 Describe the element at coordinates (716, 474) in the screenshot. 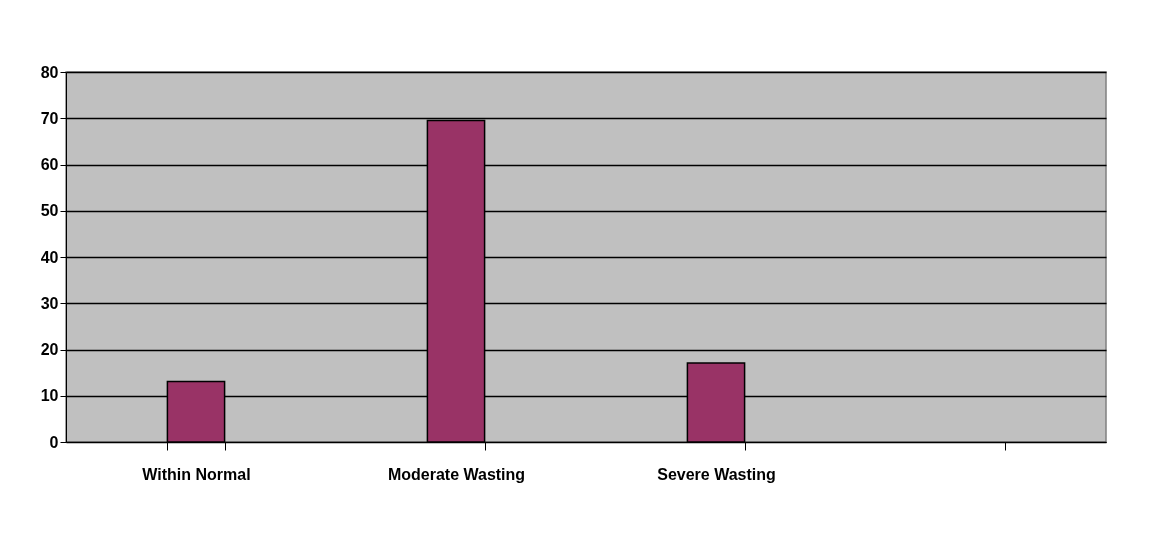

I see `x-tick-label: Severe Wasting` at that location.